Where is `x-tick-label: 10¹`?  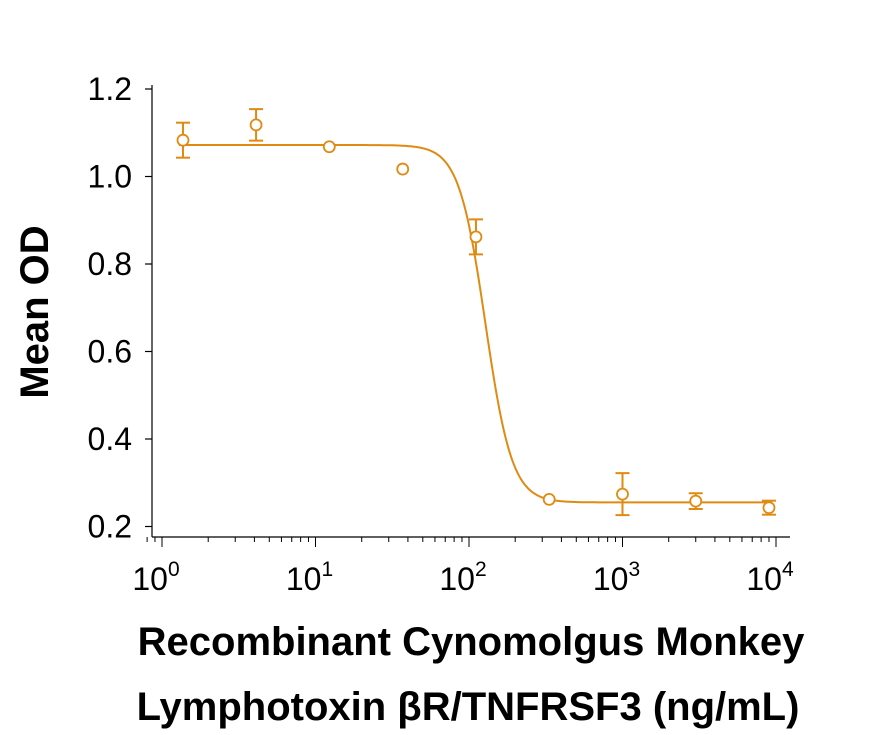
x-tick-label: 10¹ is located at coordinates (309, 577).